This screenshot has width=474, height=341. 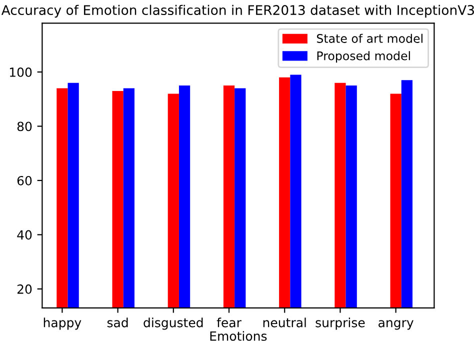 What do you see at coordinates (396, 325) in the screenshot?
I see `x-tick-label: angry` at bounding box center [396, 325].